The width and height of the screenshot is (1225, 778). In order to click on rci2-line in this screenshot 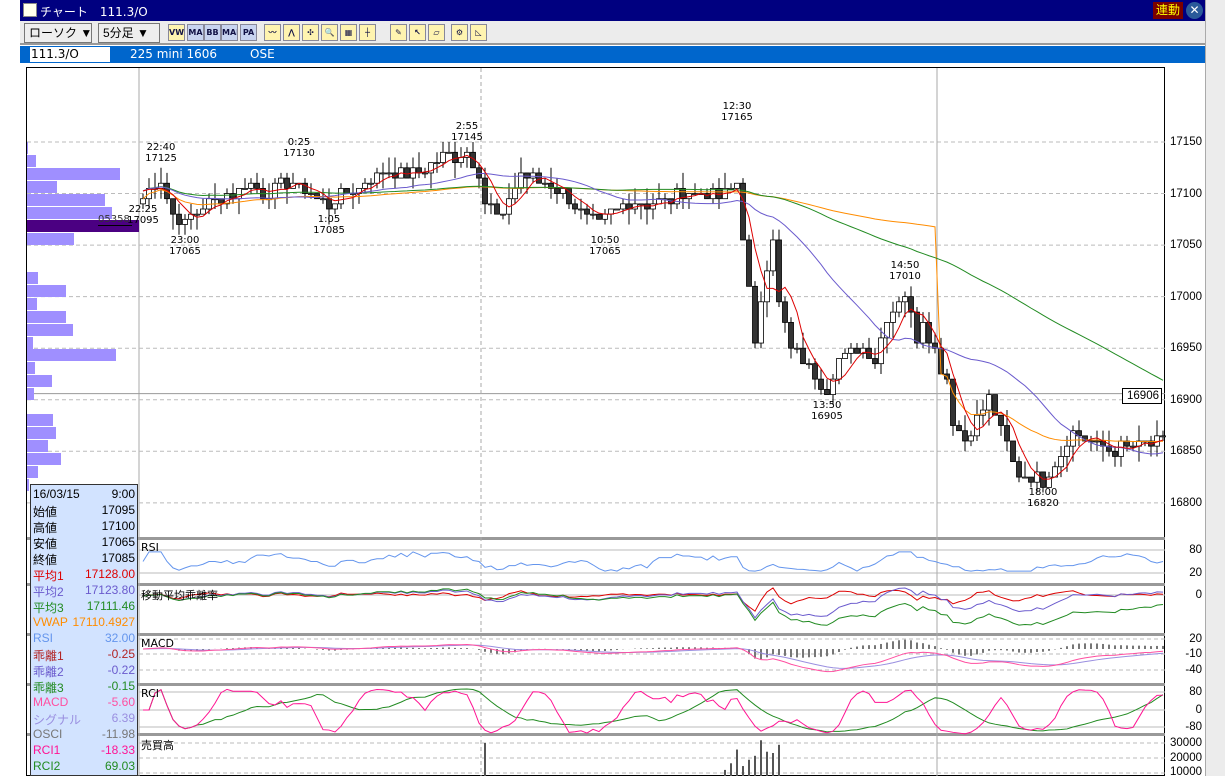, I will do `click(653, 710)`.